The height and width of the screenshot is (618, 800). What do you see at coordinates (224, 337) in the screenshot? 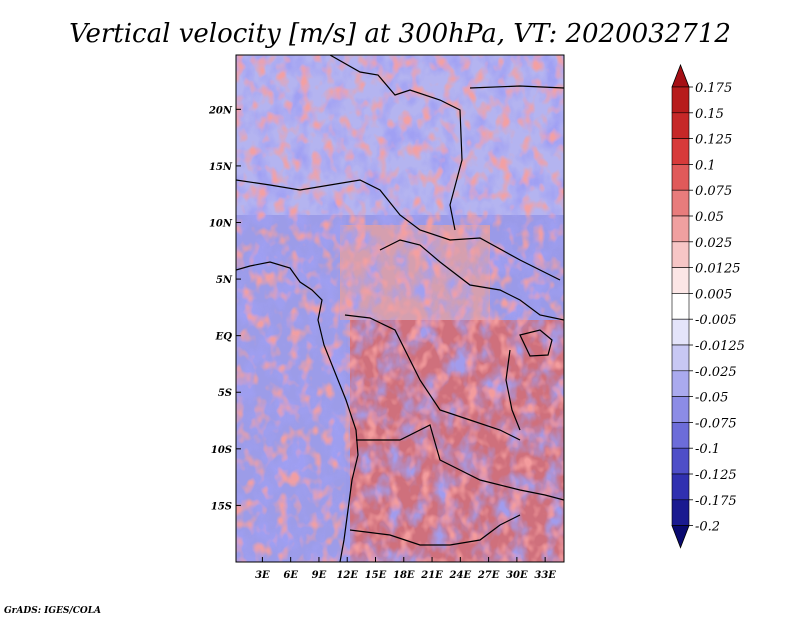
I see `y-tick-label: EQ` at bounding box center [224, 337].